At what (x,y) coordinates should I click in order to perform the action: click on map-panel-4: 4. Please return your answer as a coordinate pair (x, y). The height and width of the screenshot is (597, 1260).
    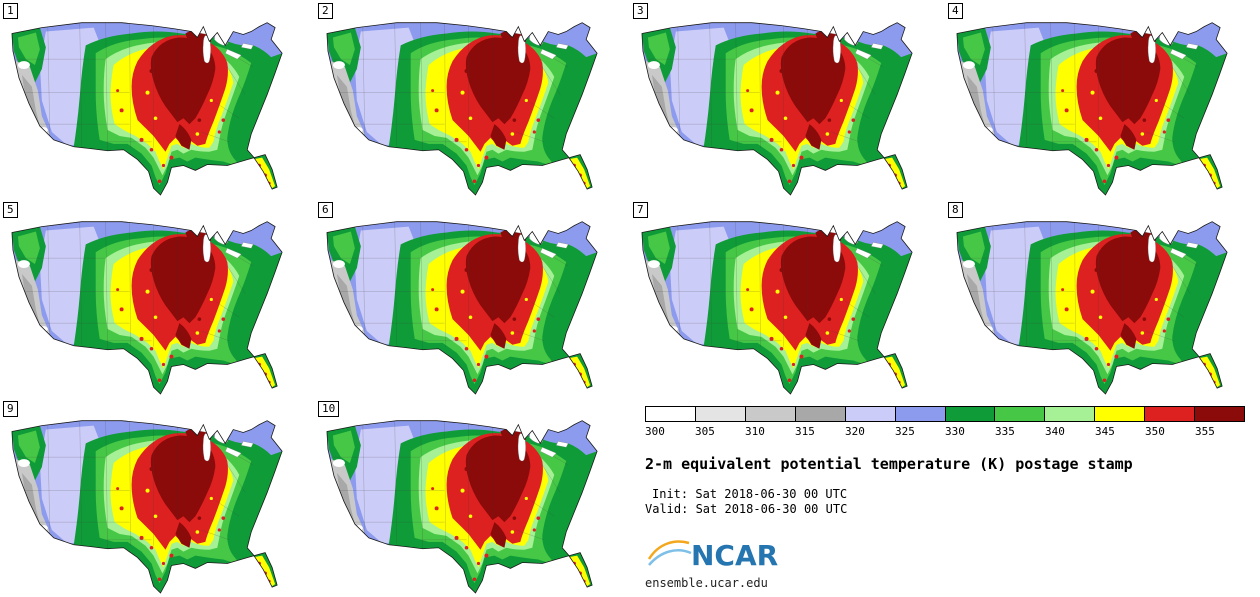
    Looking at the image, I should click on (1102, 99).